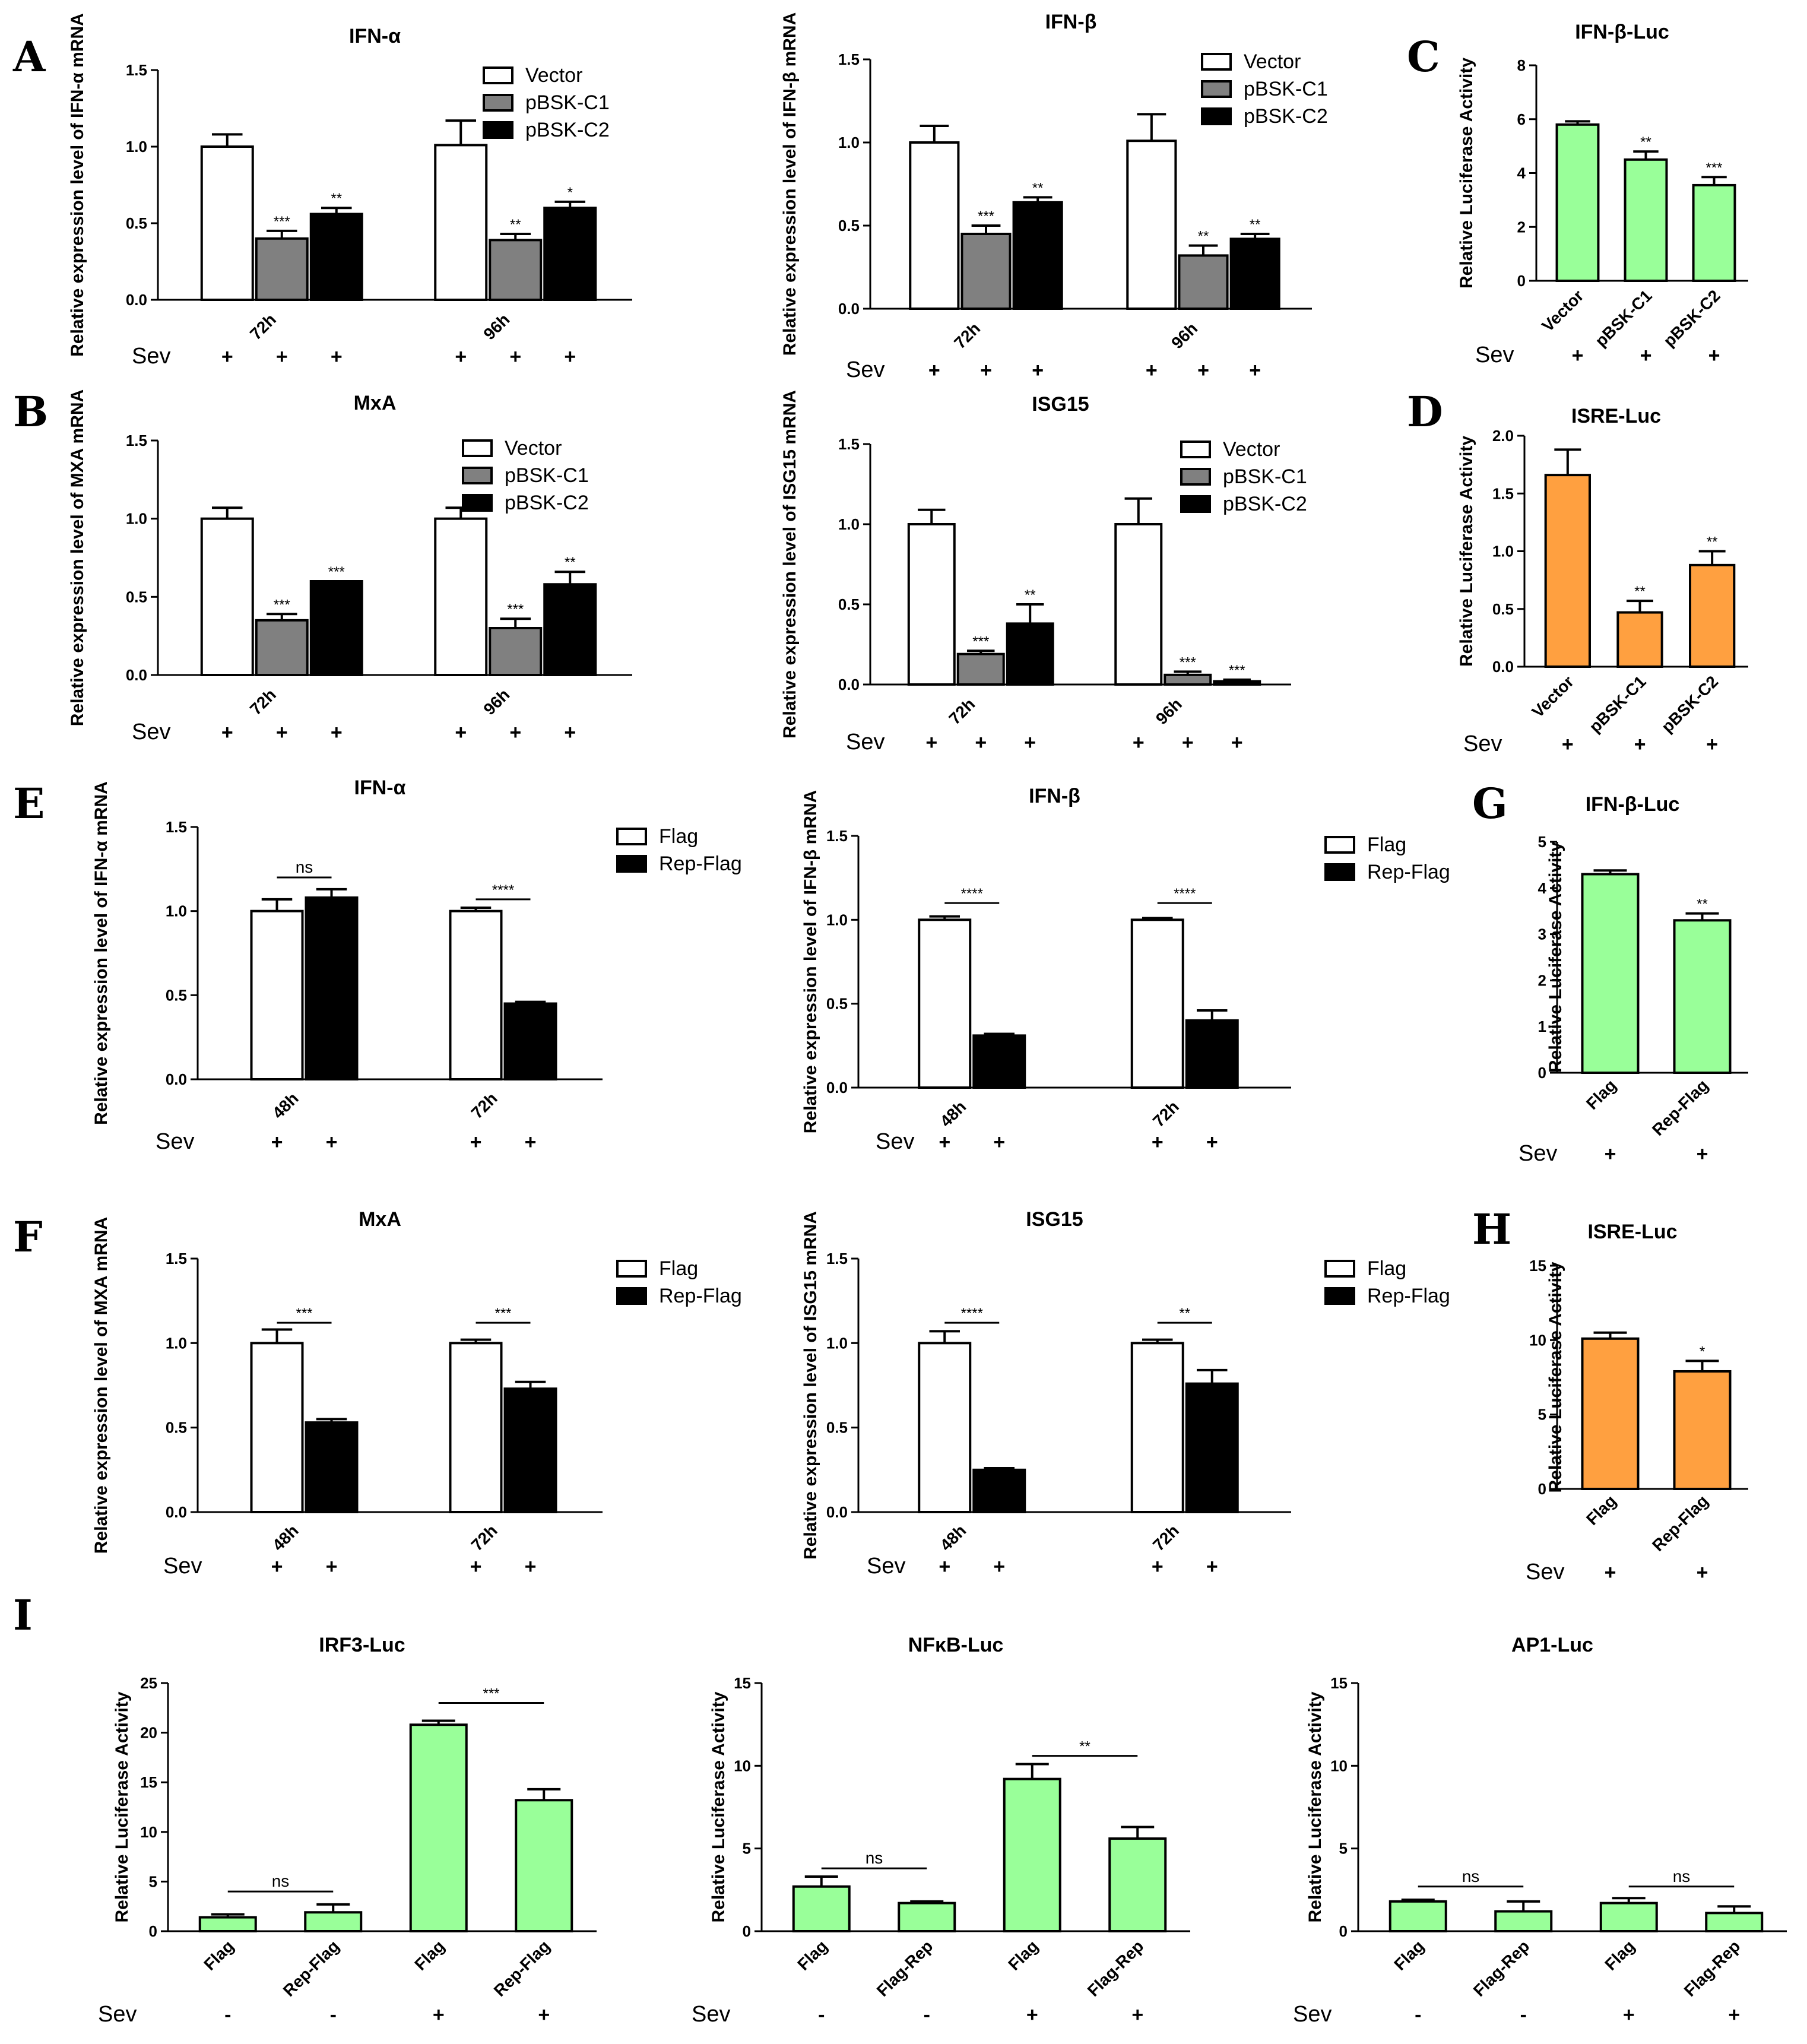 This screenshot has width=1807, height=2044. I want to click on y-tick-label: 2.0, so click(1503, 436).